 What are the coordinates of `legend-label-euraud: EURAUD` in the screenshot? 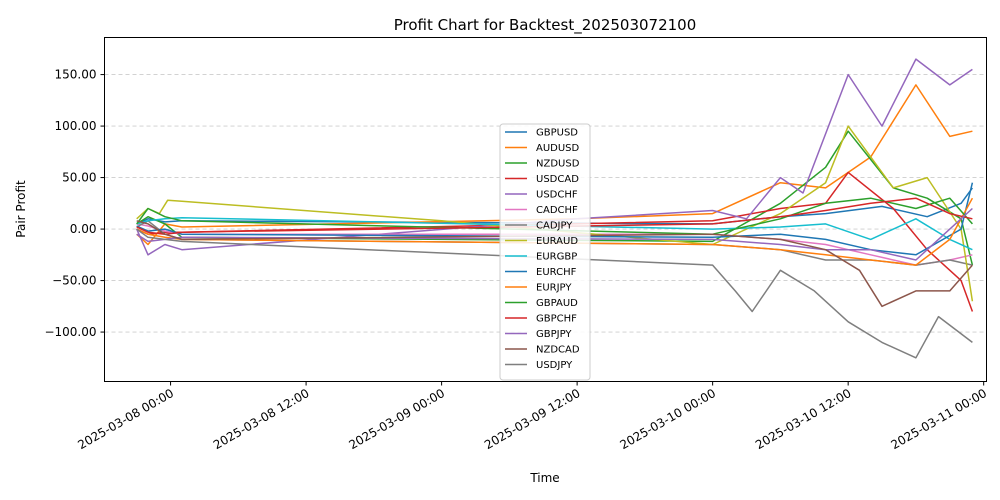 It's located at (557, 241).